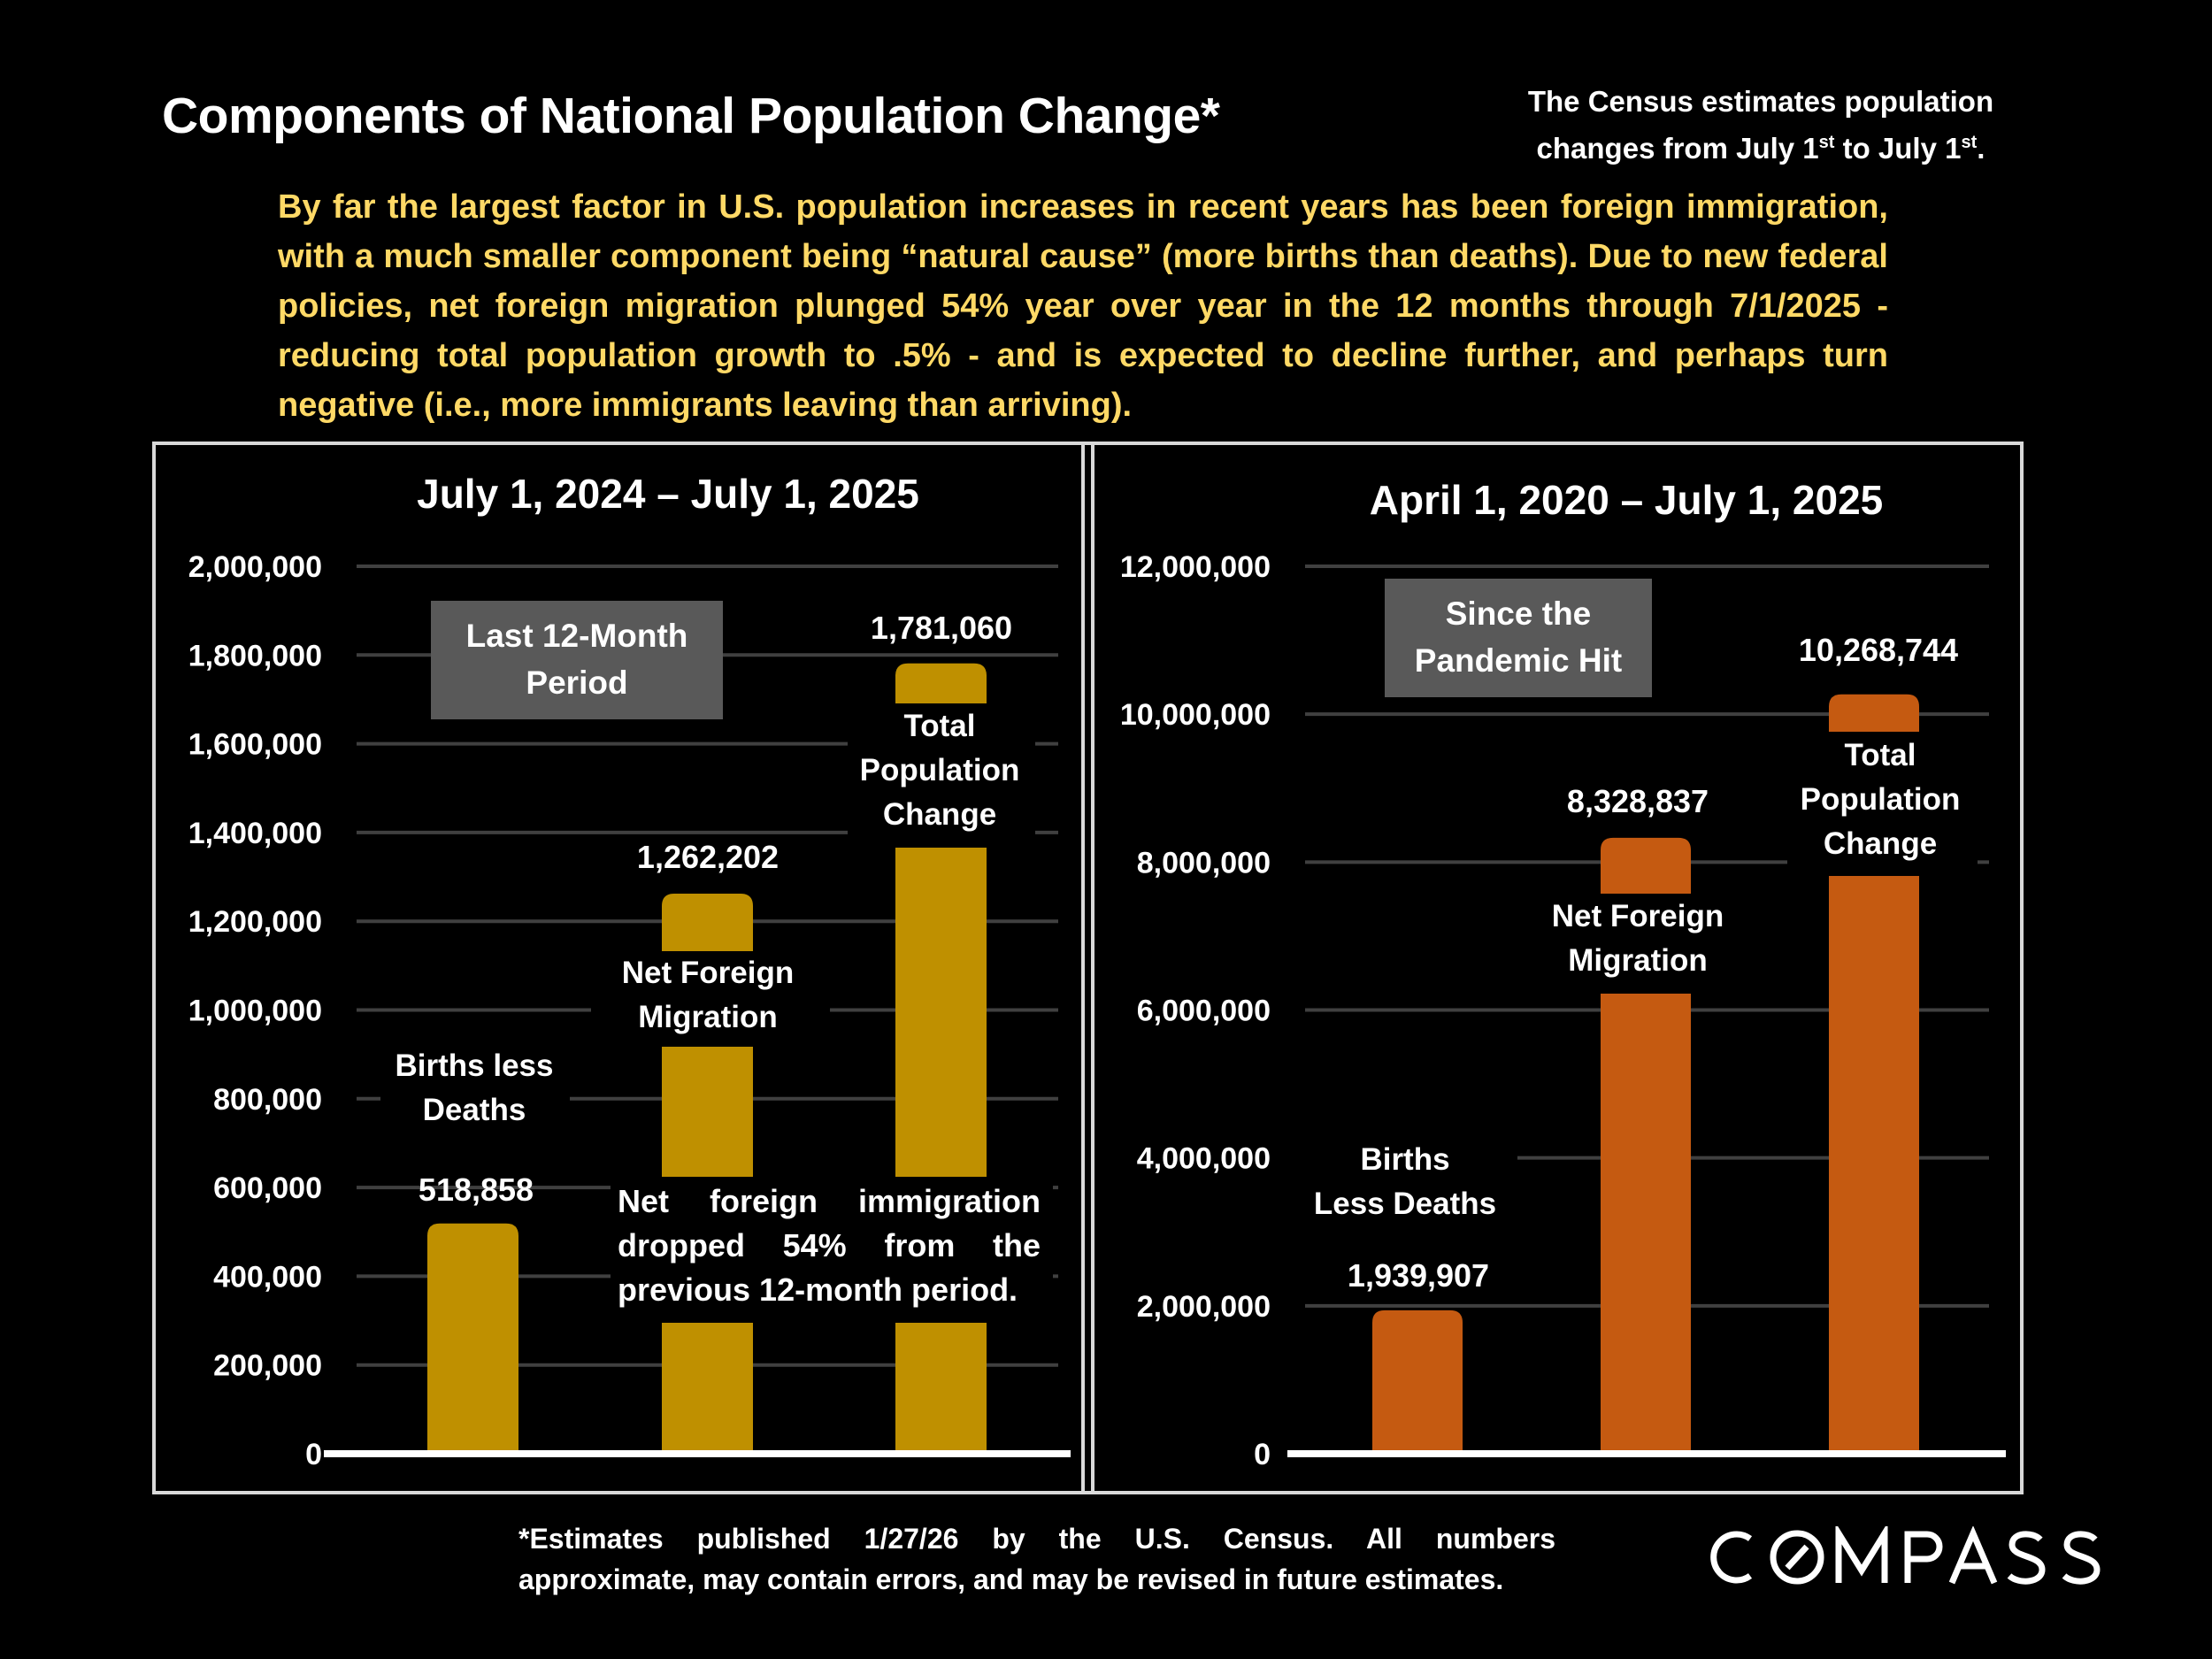 The image size is (2212, 1659). I want to click on period-box-label: Period, so click(576, 682).